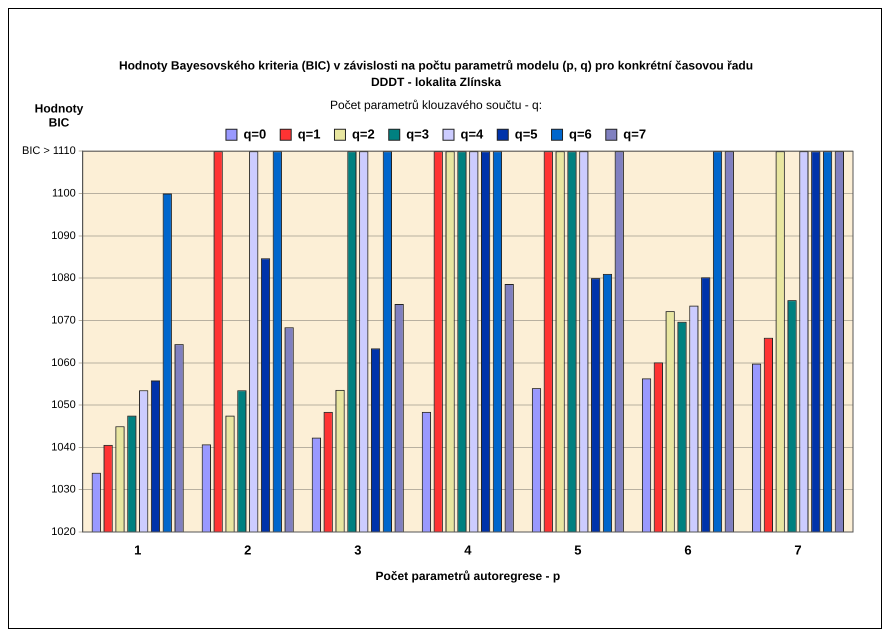 The height and width of the screenshot is (639, 892). What do you see at coordinates (580, 134) in the screenshot?
I see `legend-label: q=6` at bounding box center [580, 134].